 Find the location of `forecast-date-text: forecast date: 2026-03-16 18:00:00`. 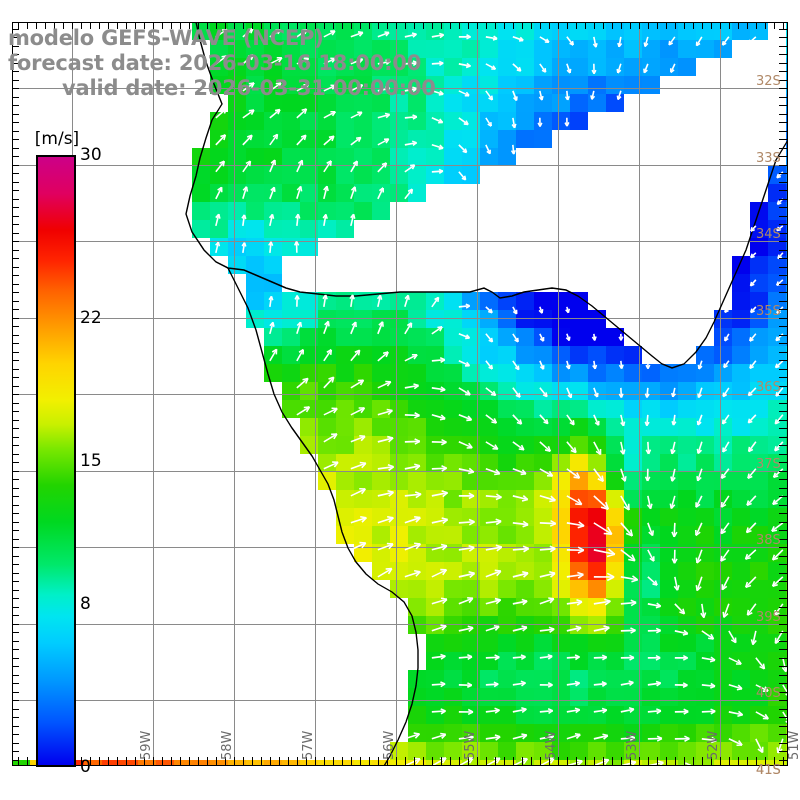

forecast-date-text: forecast date: 2026-03-16 18:00:00 is located at coordinates (215, 63).